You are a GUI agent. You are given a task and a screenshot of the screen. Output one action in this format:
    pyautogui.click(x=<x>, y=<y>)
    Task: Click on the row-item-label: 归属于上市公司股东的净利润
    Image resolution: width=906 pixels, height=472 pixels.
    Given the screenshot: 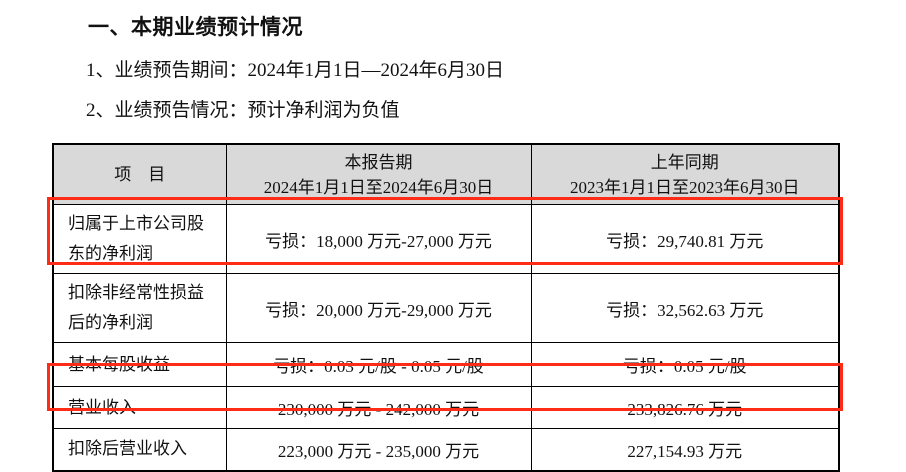 What is the action you would take?
    pyautogui.click(x=139, y=239)
    